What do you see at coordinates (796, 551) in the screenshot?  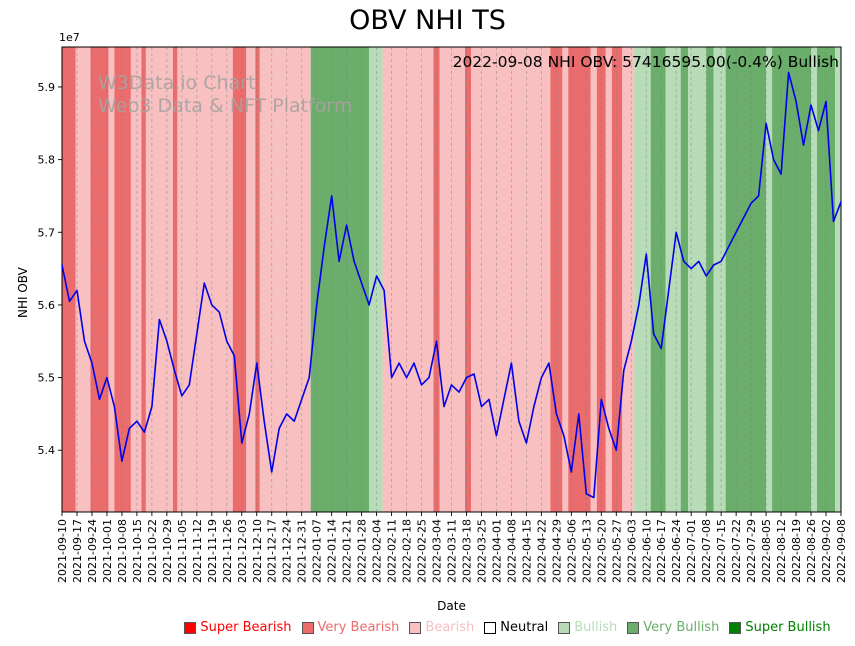 I see `x-tick-label: 2022-08-19` at bounding box center [796, 551].